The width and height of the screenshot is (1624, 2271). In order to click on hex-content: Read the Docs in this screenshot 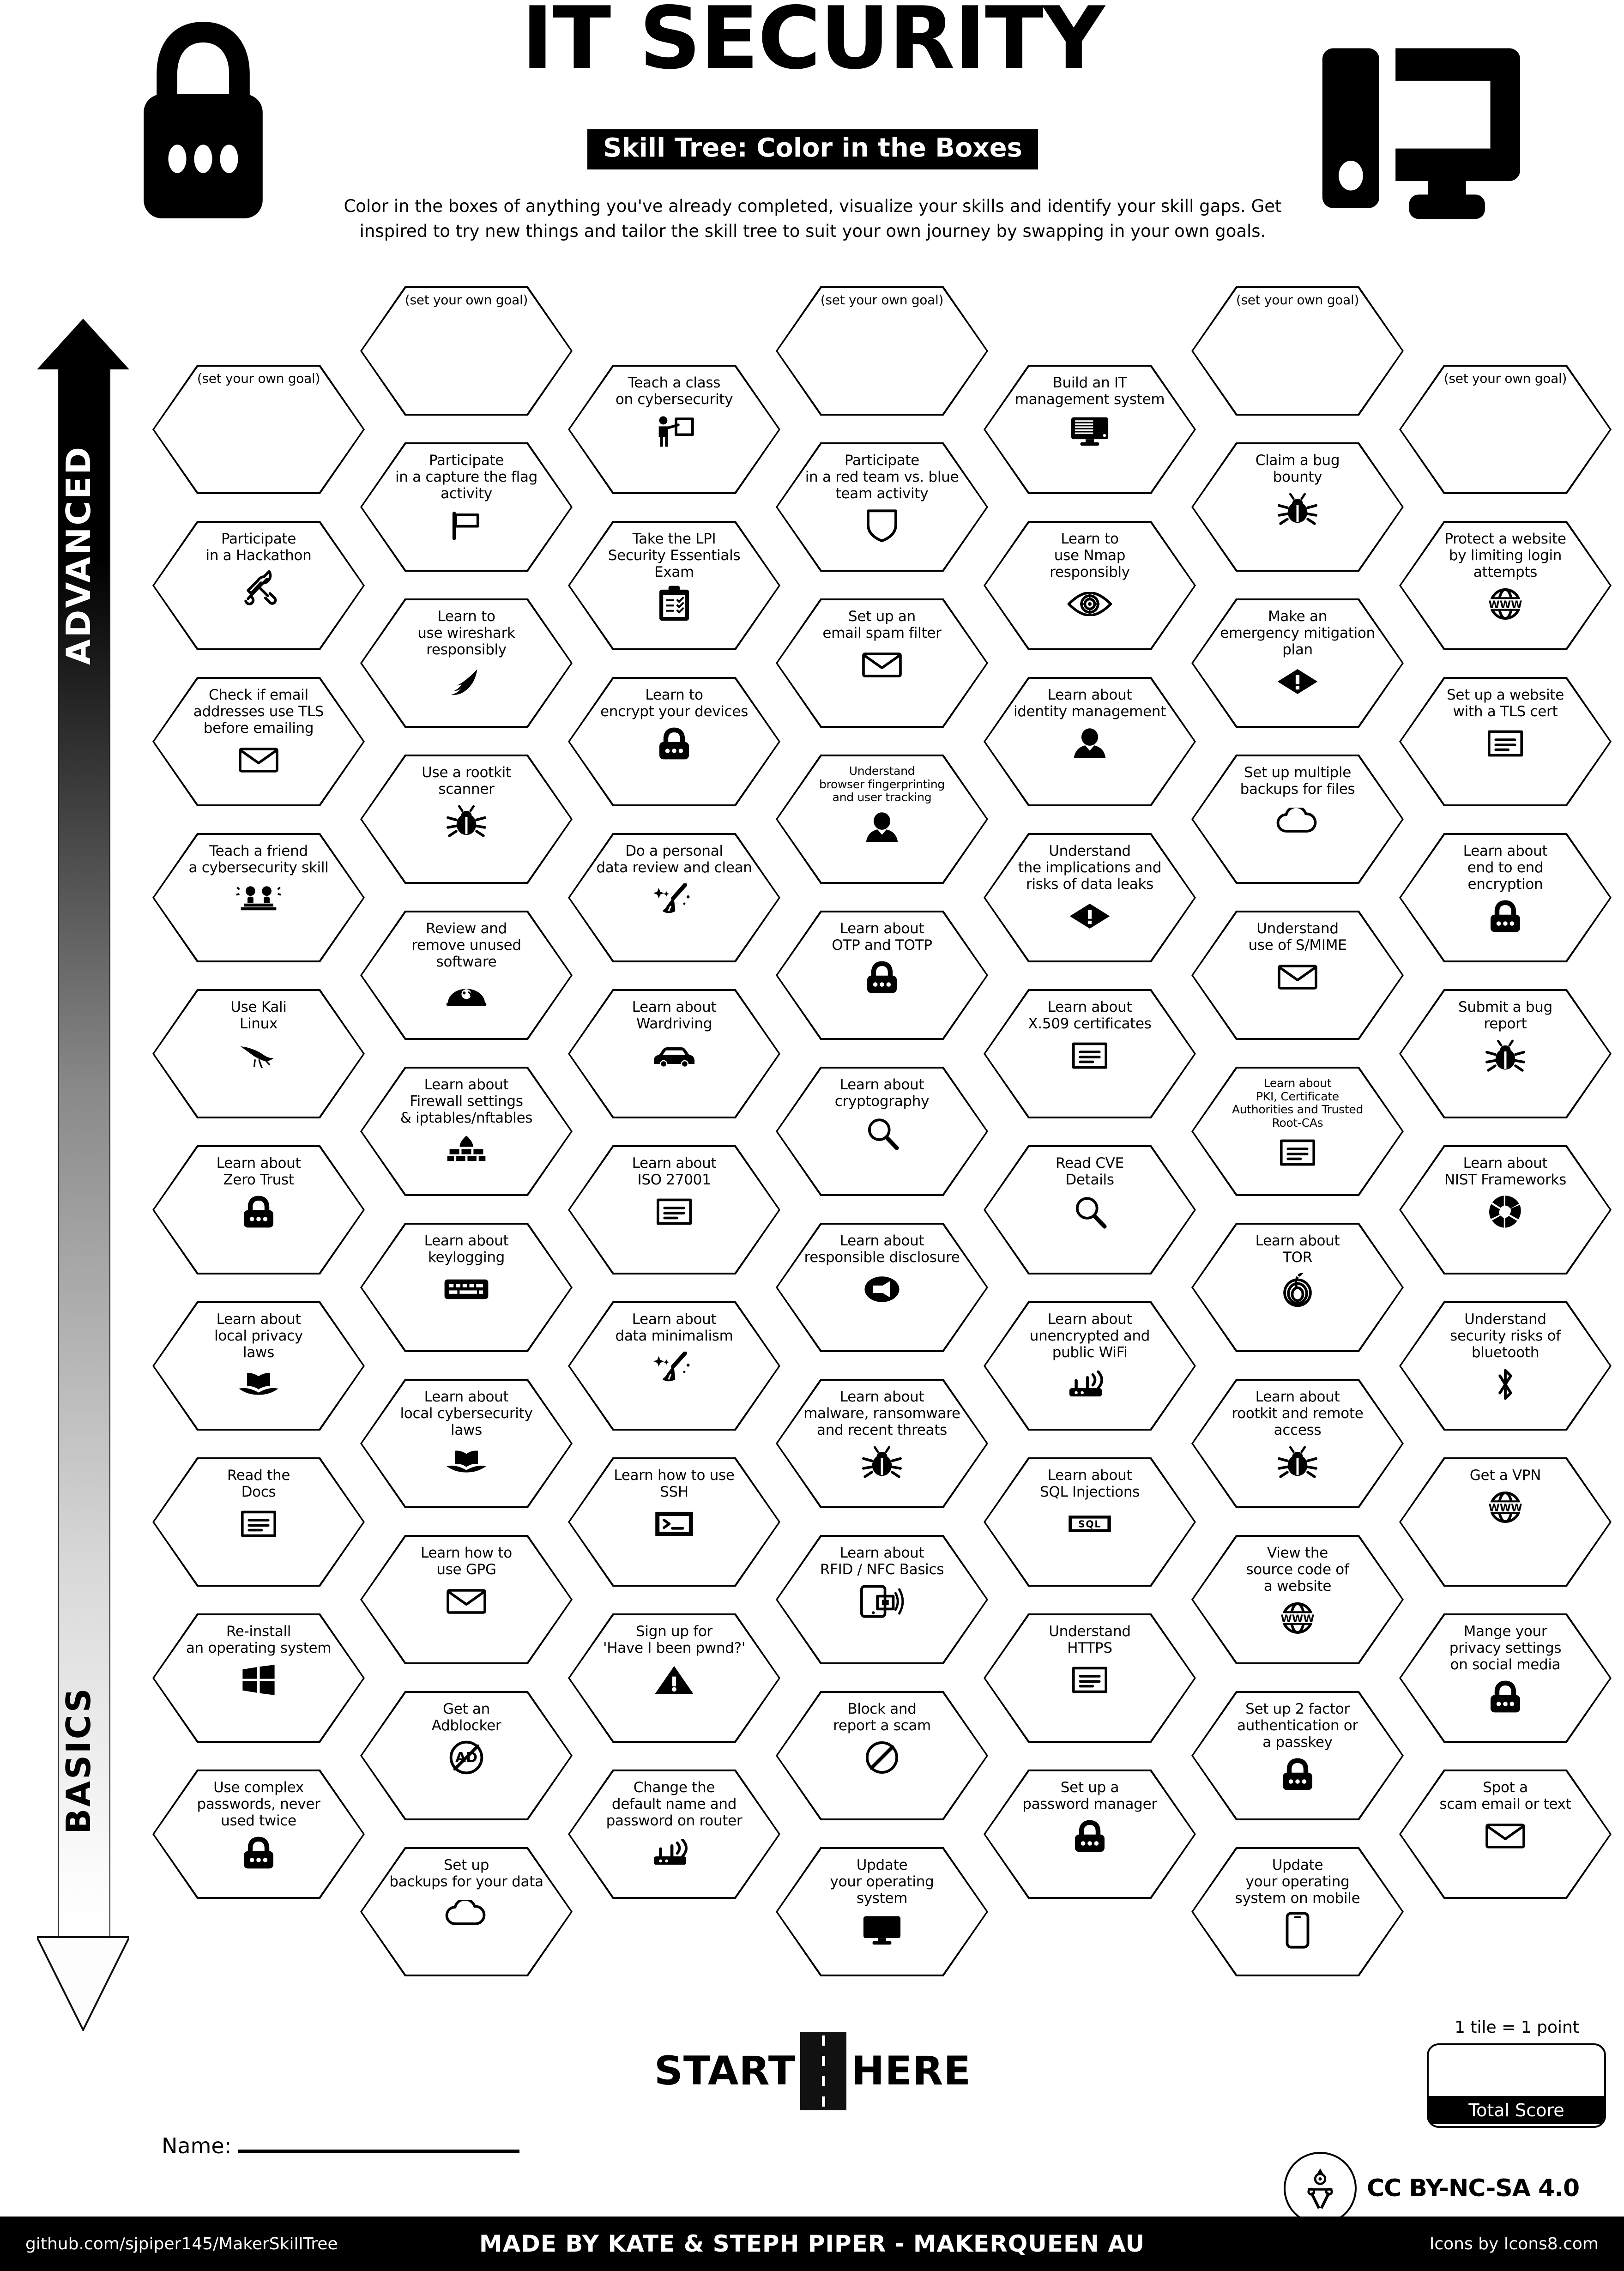, I will do `click(258, 1522)`.